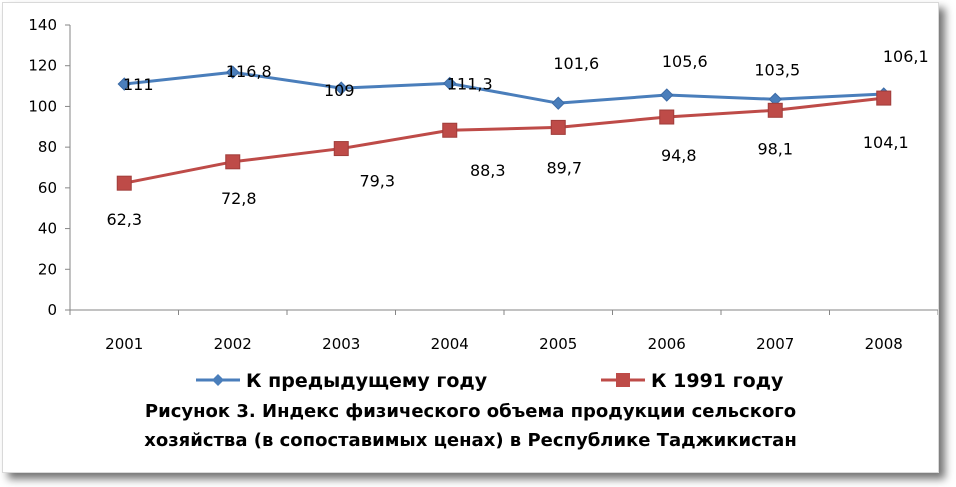  Describe the element at coordinates (218, 380) in the screenshot. I see `legend-marker-diamond` at that location.